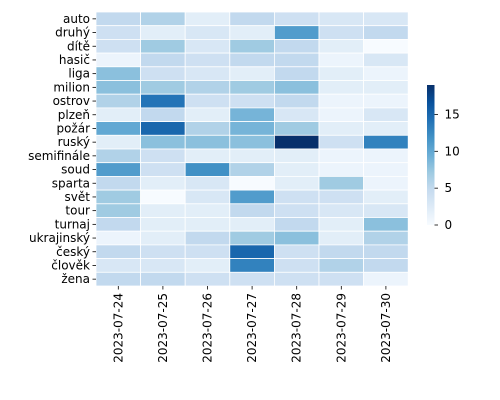 This screenshot has width=500, height=400. Describe the element at coordinates (452, 114) in the screenshot. I see `colorbar-tick-label-15: 15` at that location.